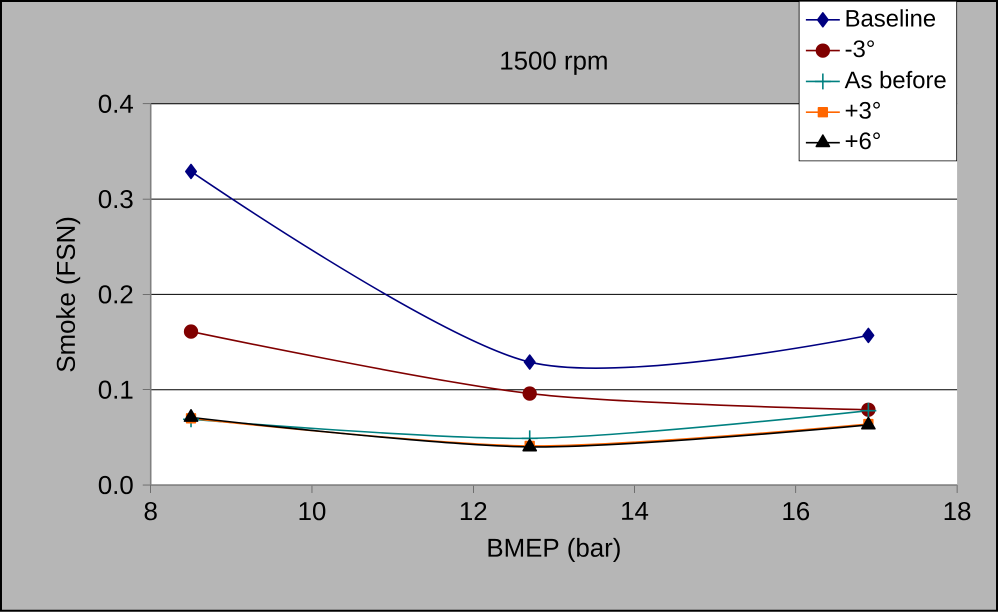 This screenshot has height=612, width=998. Describe the element at coordinates (891, 18) in the screenshot. I see `legend-label: Baseline` at that location.